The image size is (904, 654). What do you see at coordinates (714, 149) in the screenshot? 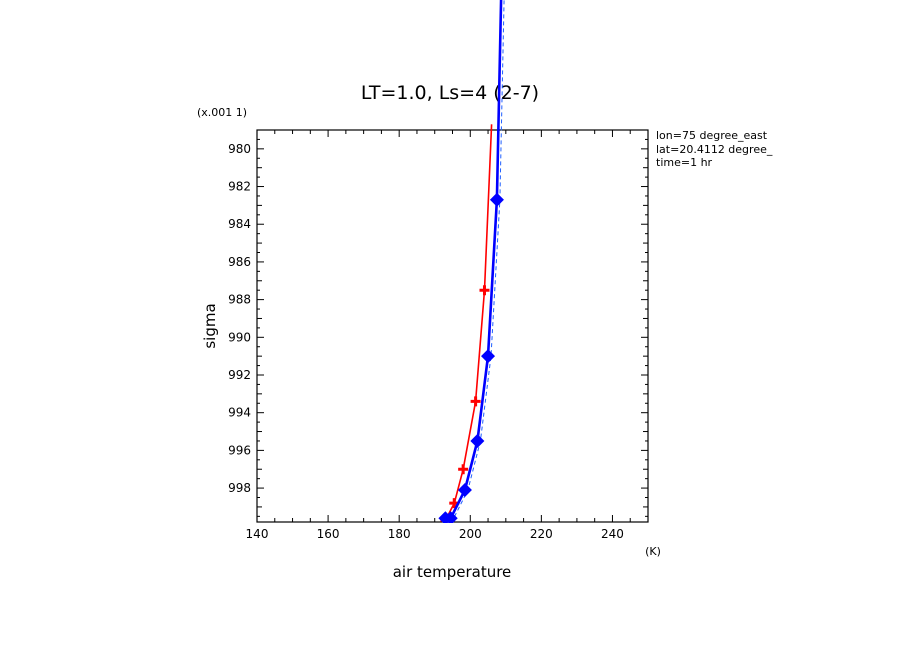
I see `info-lat: lat=20.4112 degree_` at bounding box center [714, 149].